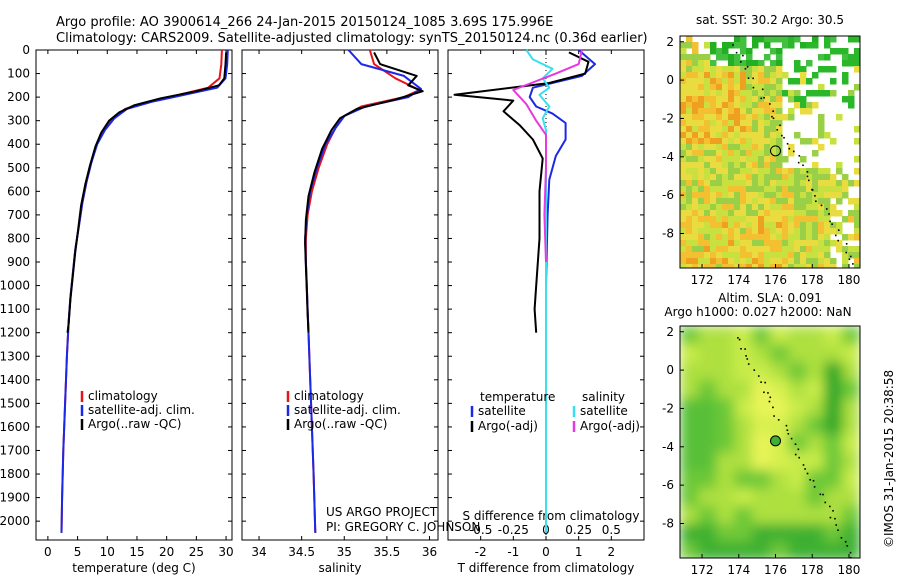  What do you see at coordinates (340, 424) in the screenshot?
I see `salinity-legend-label: Argo(..raw -QC)` at bounding box center [340, 424].